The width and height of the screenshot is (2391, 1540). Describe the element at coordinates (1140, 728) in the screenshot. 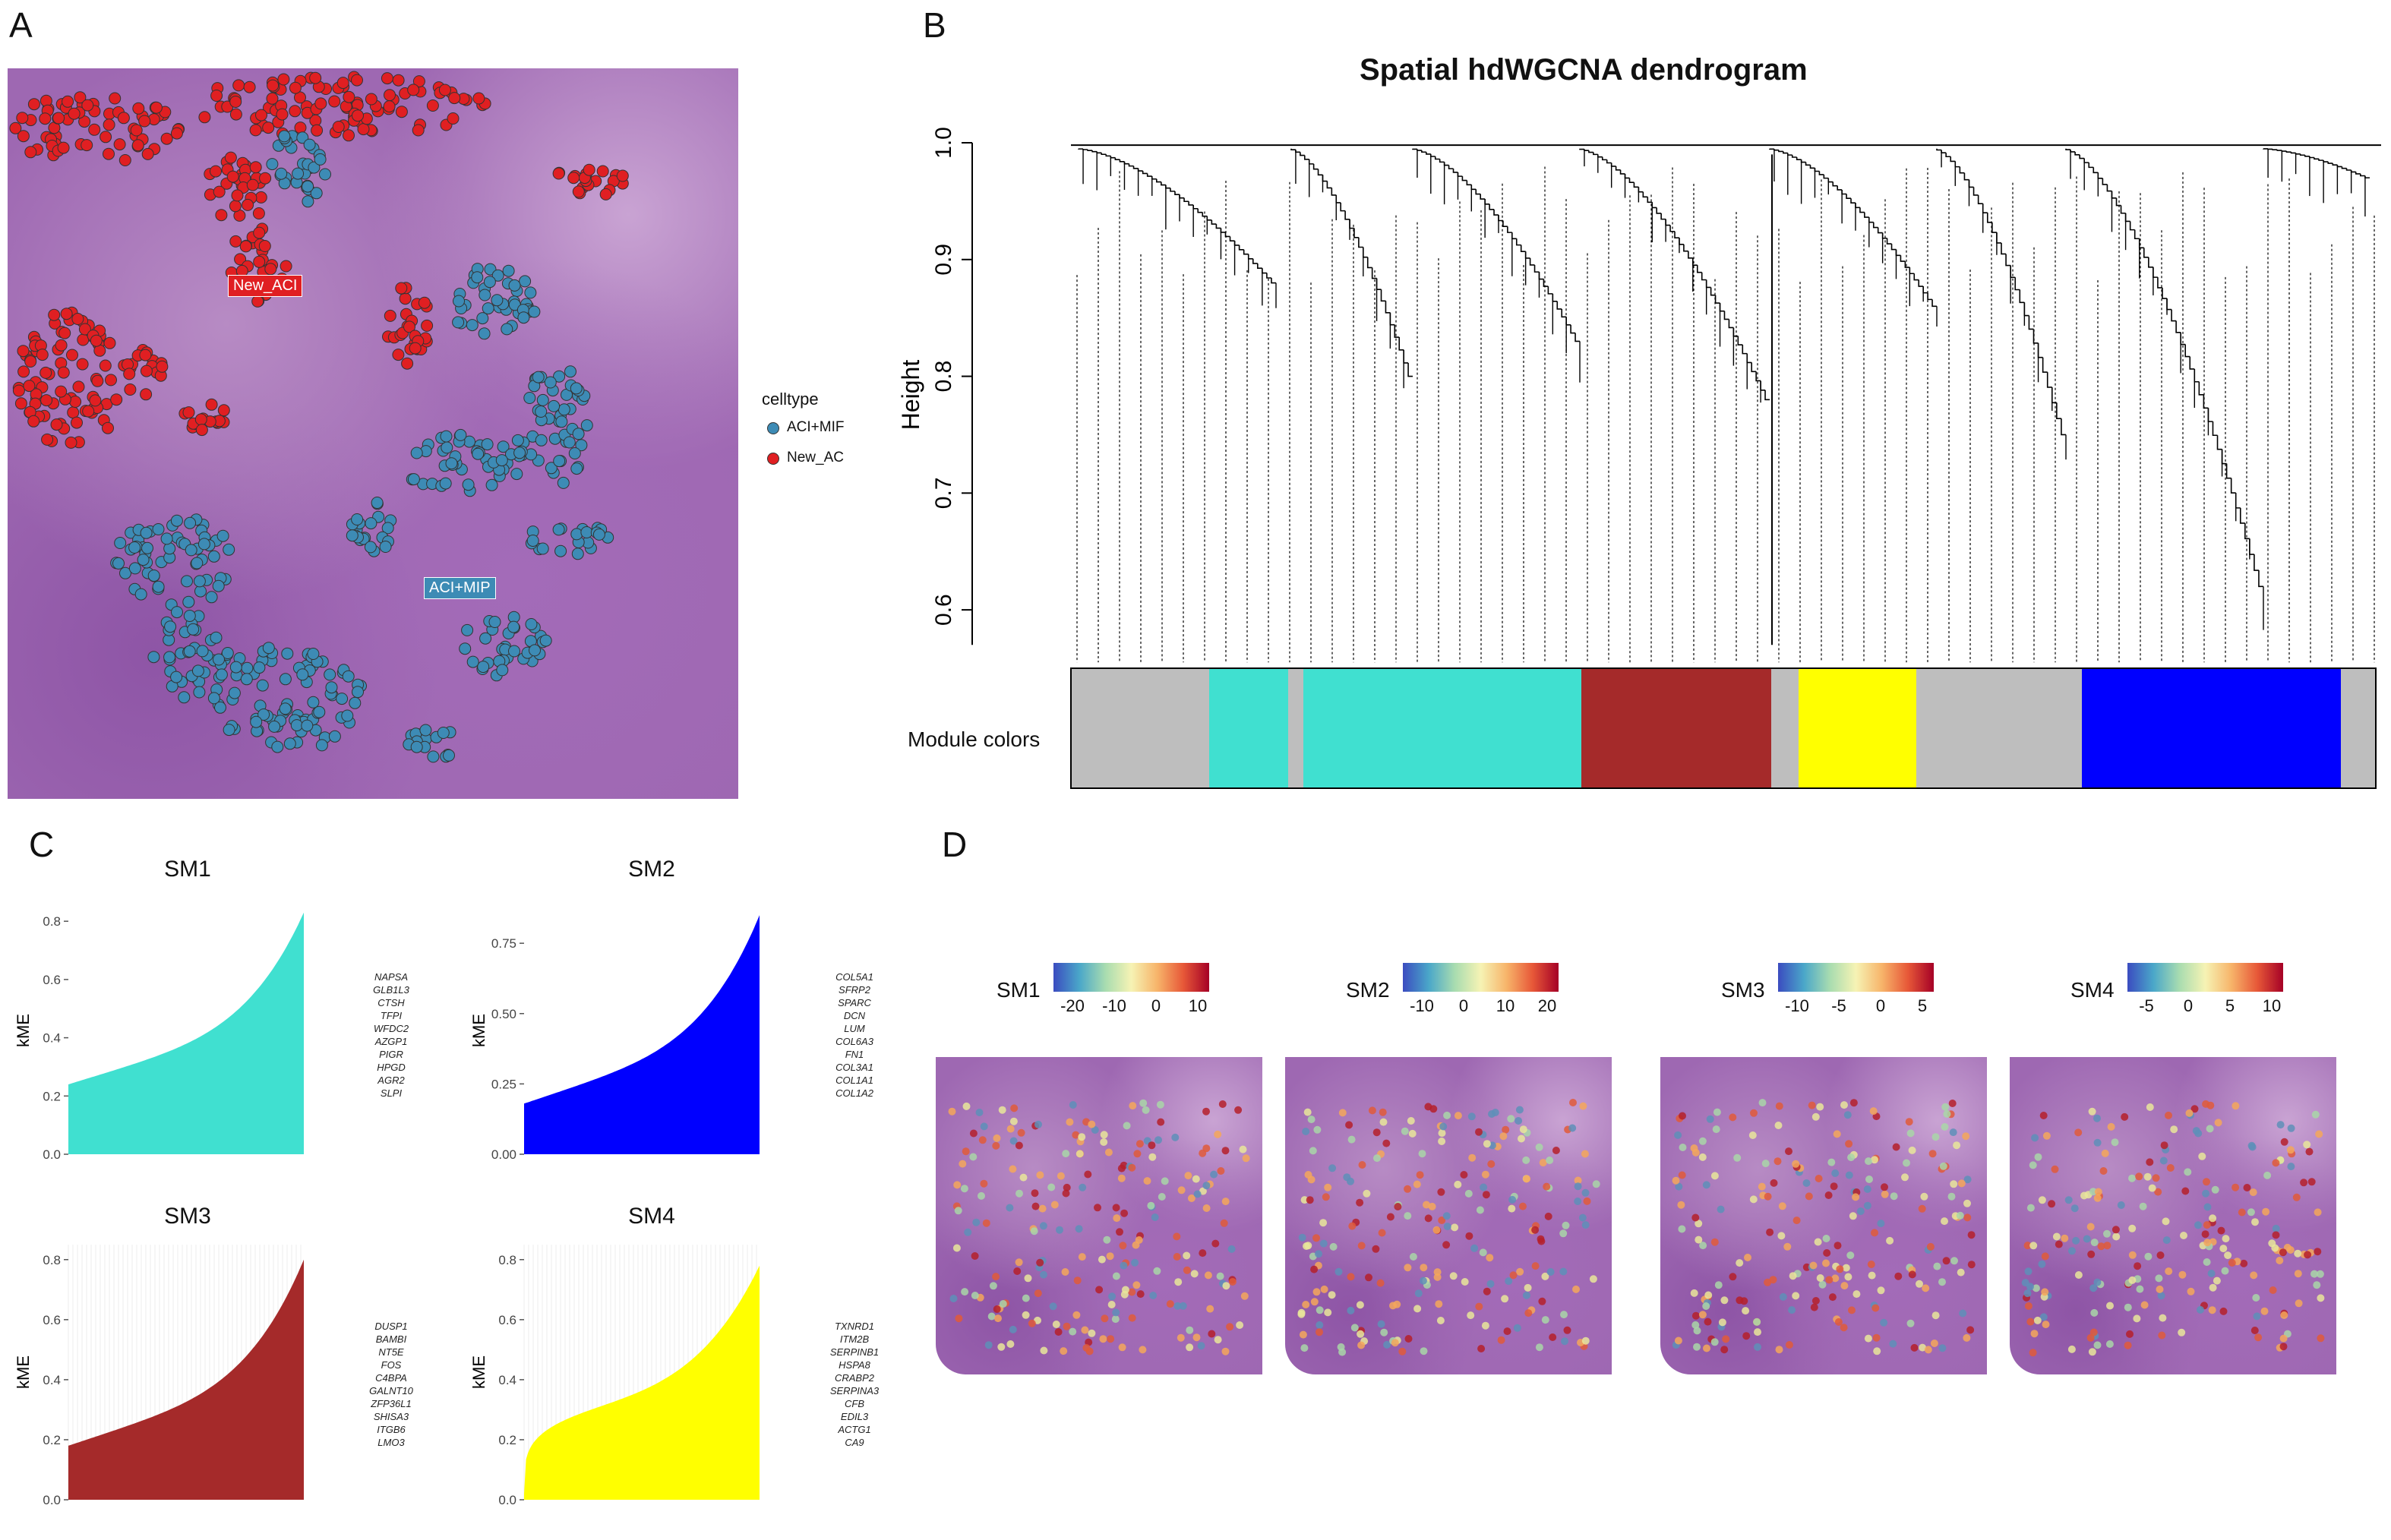

I see `module-color-segment` at that location.